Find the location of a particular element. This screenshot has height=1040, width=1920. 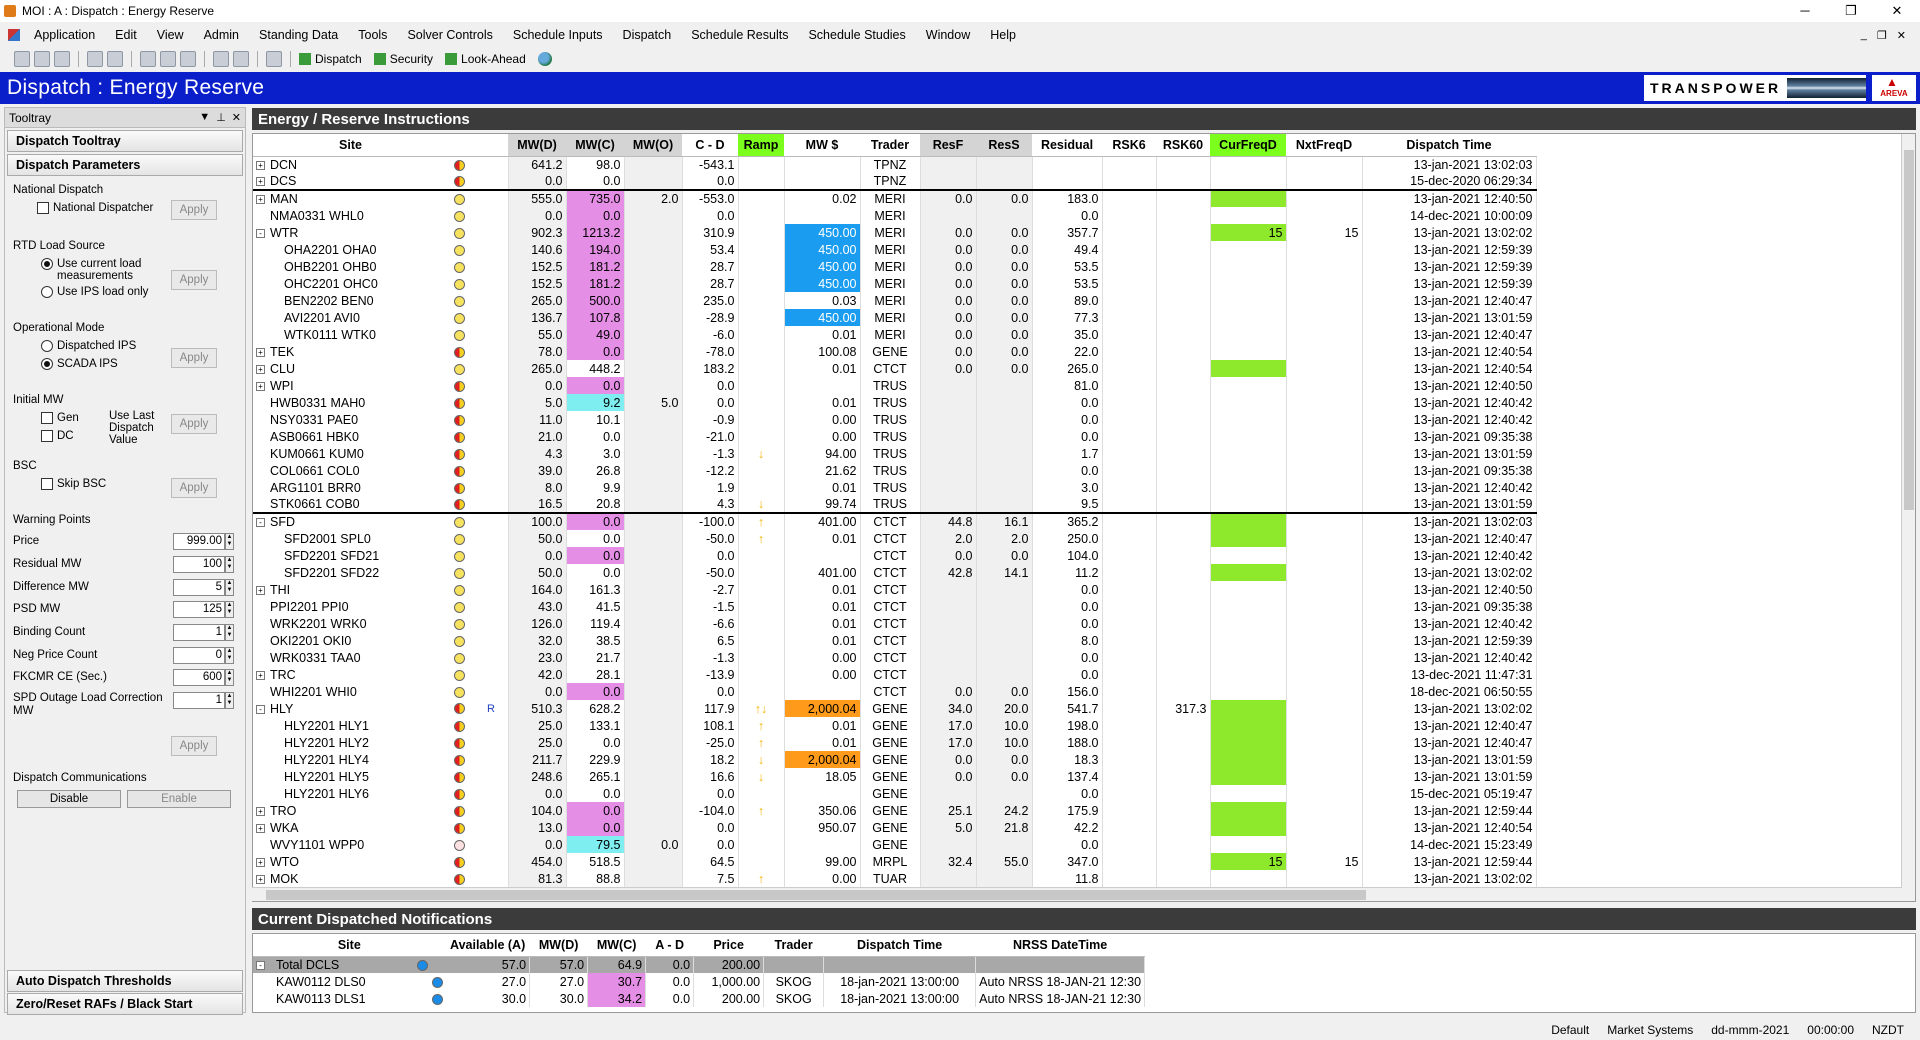

window-tile-icon is located at coordinates (221, 59).